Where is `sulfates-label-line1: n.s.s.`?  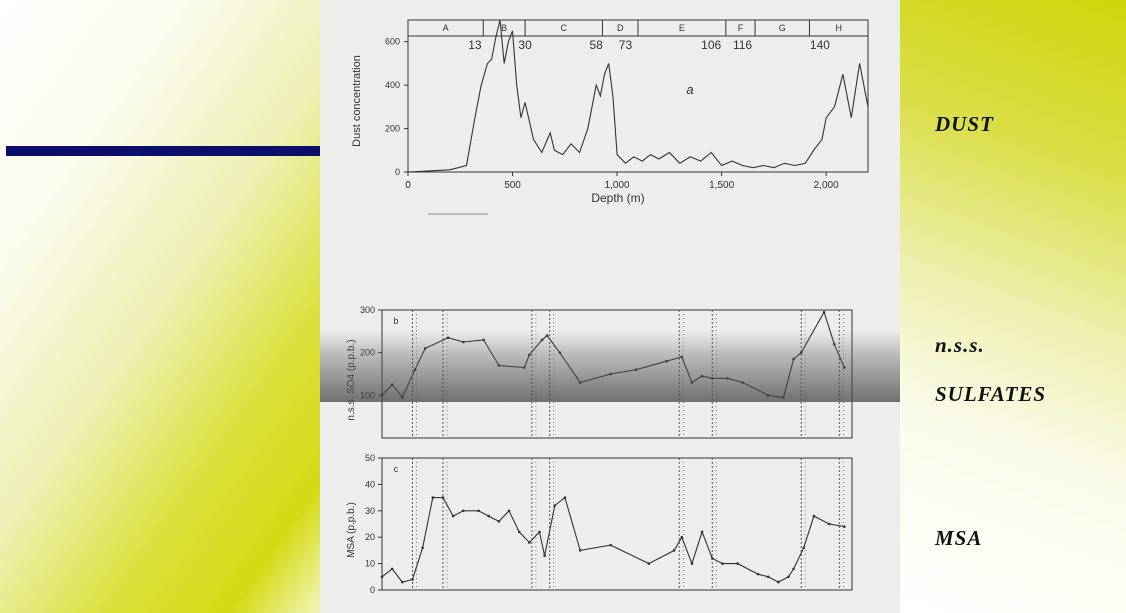 sulfates-label-line1: n.s.s. is located at coordinates (960, 345).